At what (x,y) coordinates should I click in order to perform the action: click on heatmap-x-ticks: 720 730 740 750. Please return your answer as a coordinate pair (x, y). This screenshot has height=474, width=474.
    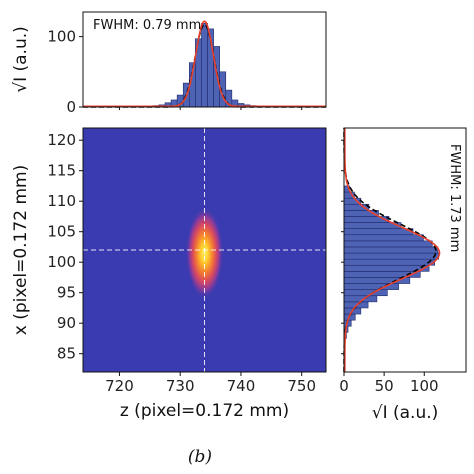
    Looking at the image, I should click on (210, 383).